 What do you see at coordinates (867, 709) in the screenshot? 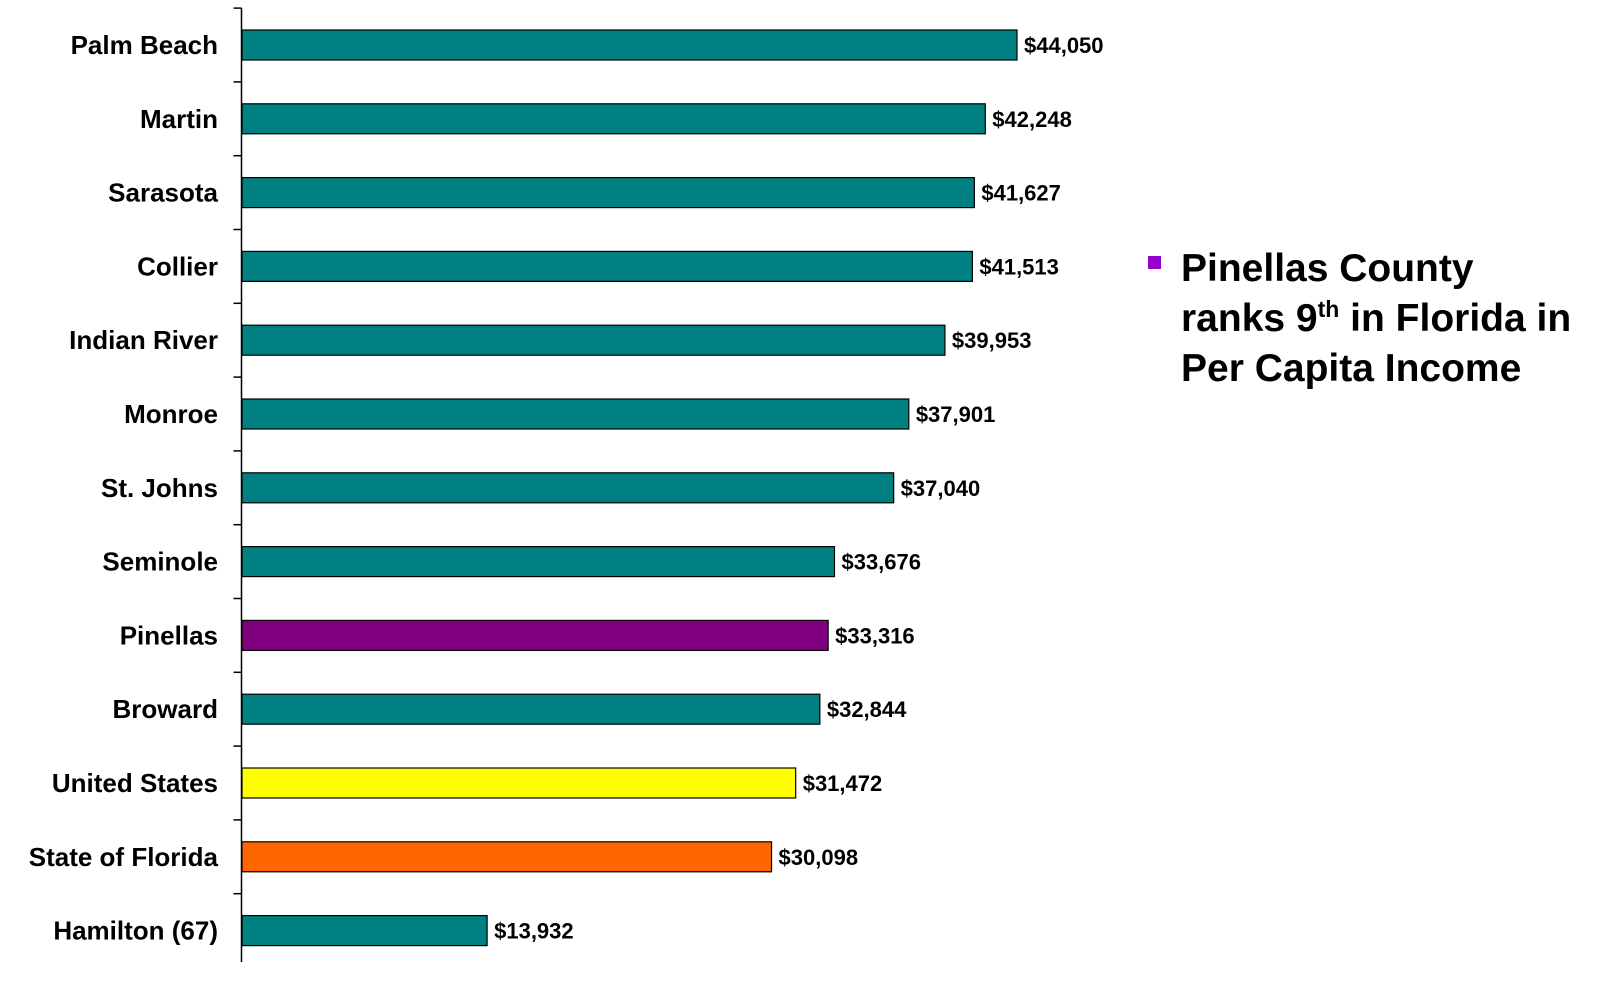
I see `data-label: $32,844` at bounding box center [867, 709].